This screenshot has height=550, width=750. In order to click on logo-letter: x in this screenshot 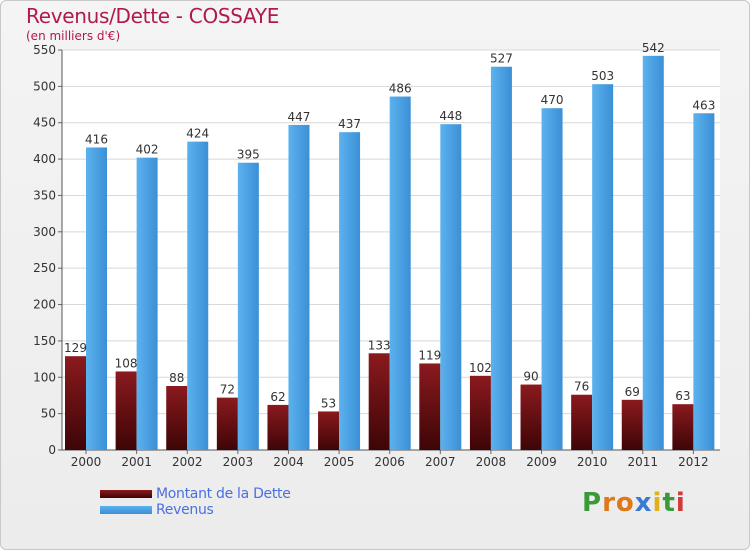, I will do `click(643, 503)`.